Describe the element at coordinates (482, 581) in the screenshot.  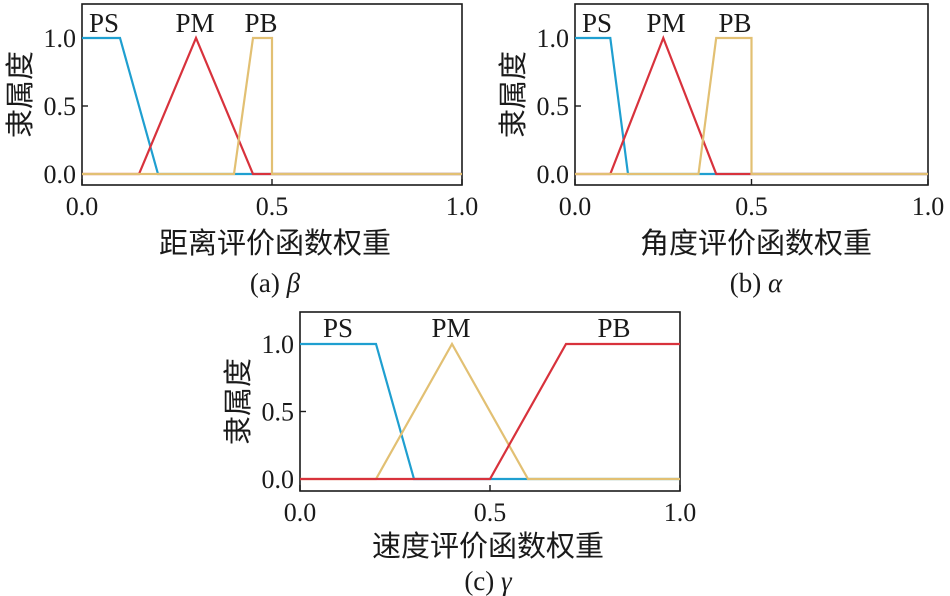
I see `caption-prefix: (c)` at that location.